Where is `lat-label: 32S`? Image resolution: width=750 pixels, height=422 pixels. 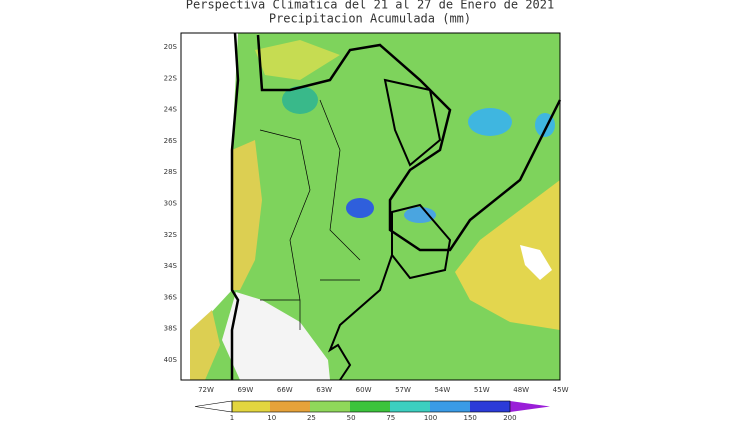 lat-label: 32S is located at coordinates (171, 235).